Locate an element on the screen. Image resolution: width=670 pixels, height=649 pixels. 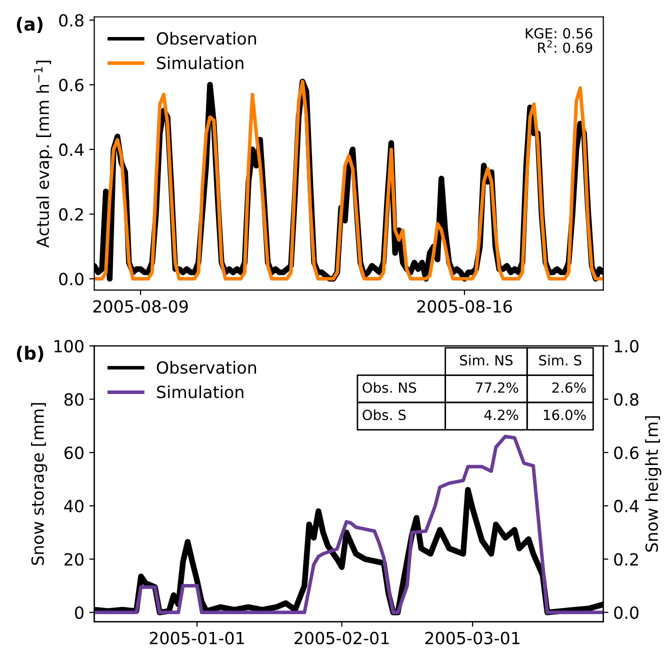
annotation: 2.6% is located at coordinates (569, 387).